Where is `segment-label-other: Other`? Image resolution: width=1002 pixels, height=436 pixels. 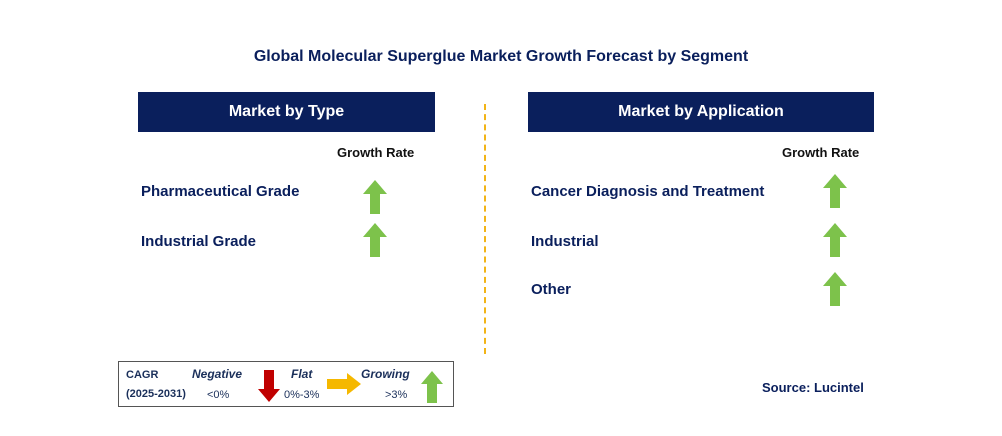 segment-label-other: Other is located at coordinates (551, 289).